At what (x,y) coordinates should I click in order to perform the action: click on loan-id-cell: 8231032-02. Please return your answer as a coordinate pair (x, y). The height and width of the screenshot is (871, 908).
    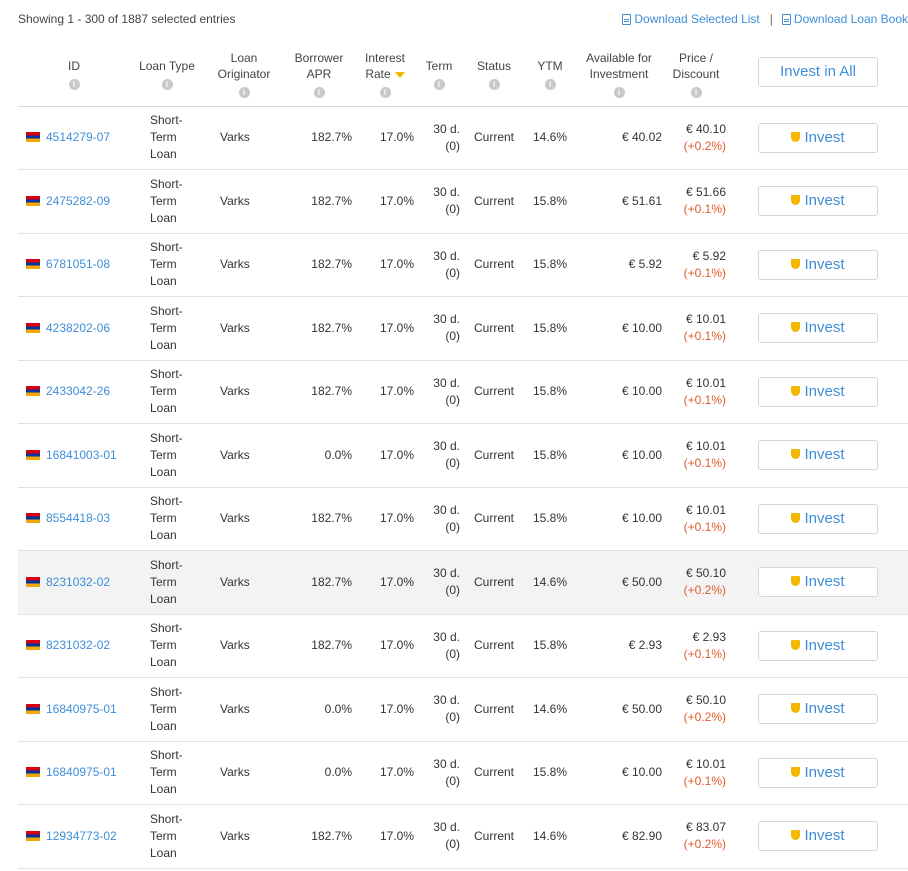
    Looking at the image, I should click on (74, 646).